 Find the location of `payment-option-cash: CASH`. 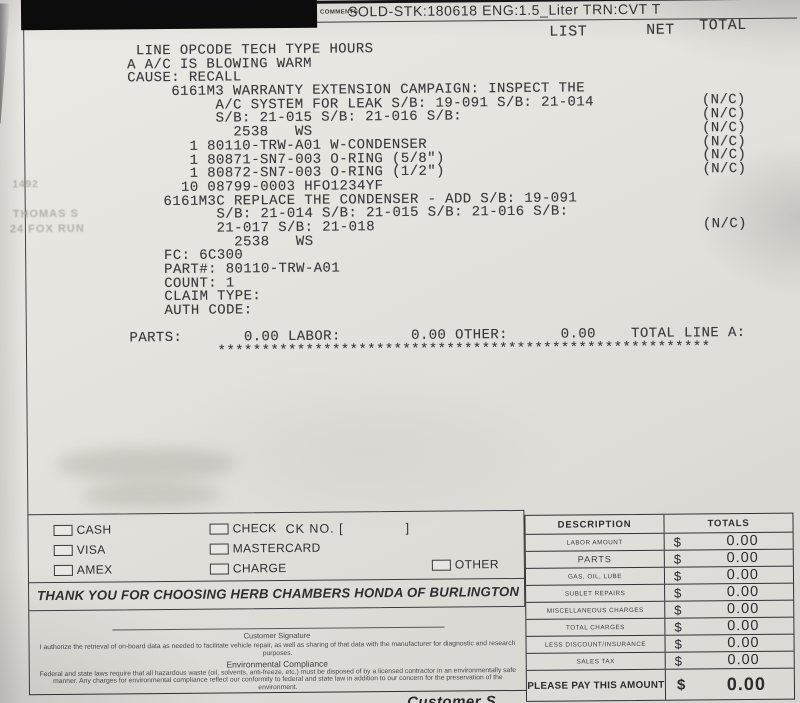

payment-option-cash: CASH is located at coordinates (82, 530).